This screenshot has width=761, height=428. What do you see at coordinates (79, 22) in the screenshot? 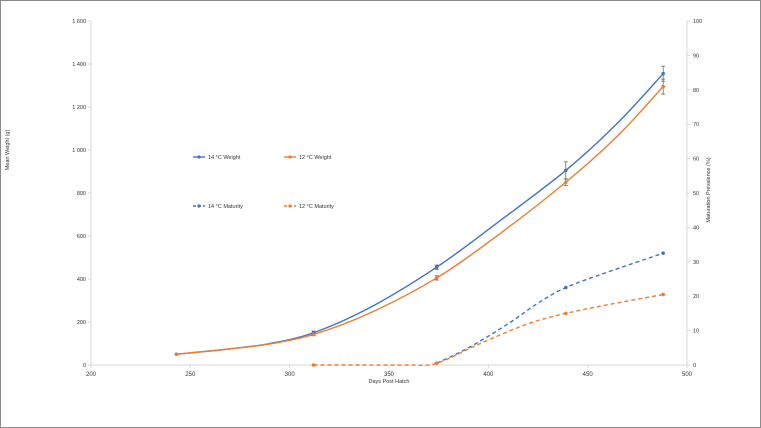
I see `y-left-tick-label: 1 600` at bounding box center [79, 22].